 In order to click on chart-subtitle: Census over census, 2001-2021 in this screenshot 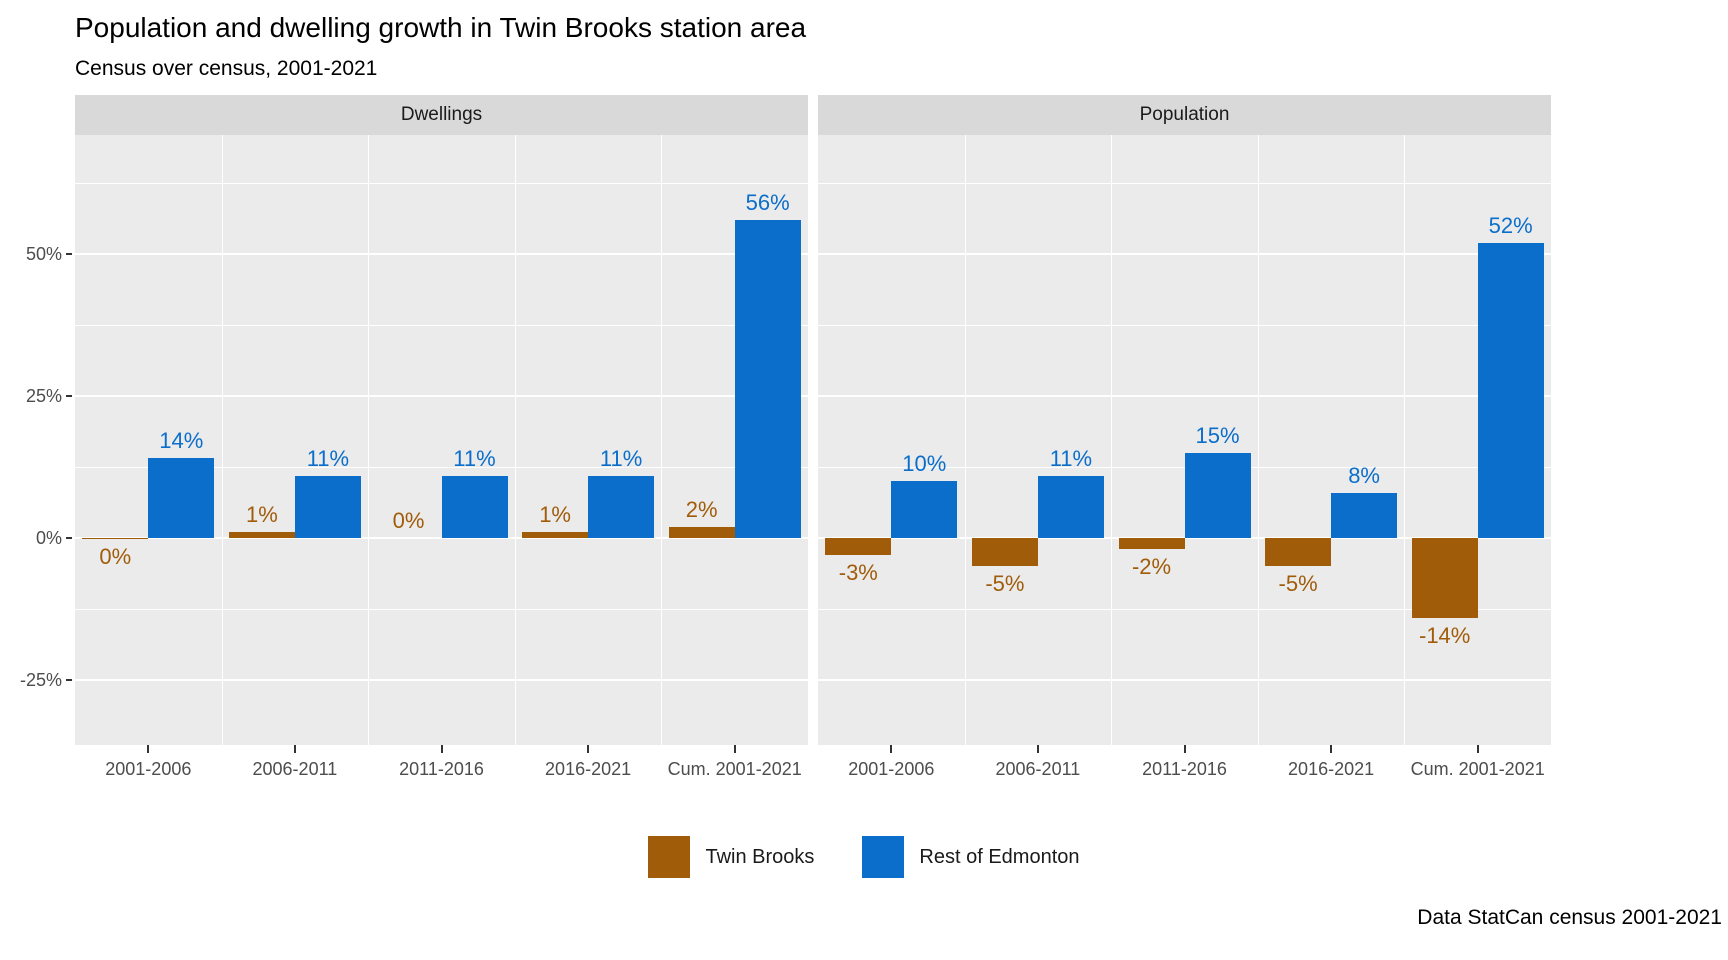, I will do `click(226, 68)`.